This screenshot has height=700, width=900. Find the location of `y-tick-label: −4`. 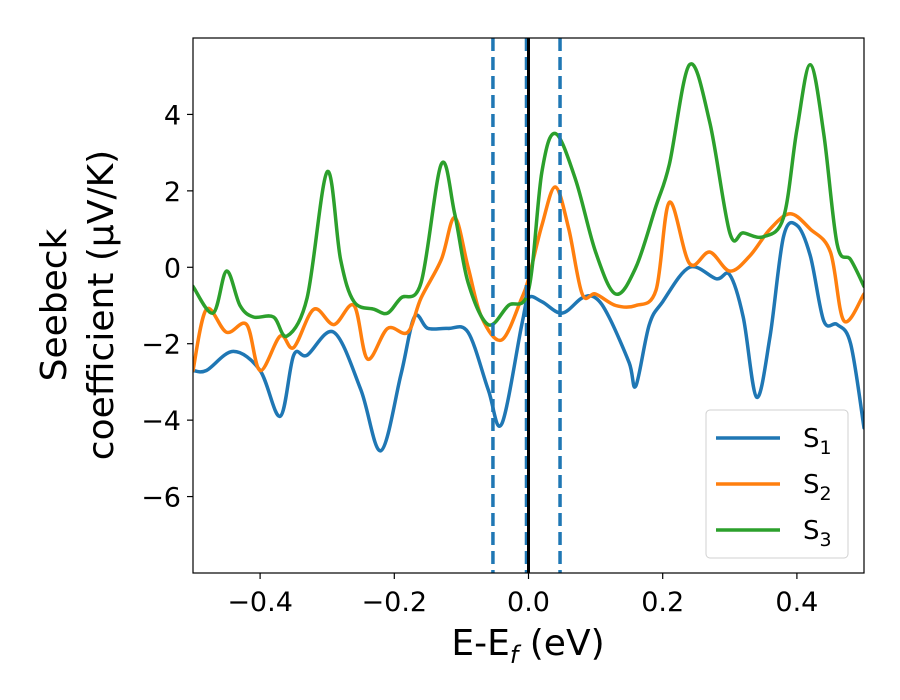

y-tick-label: −4 is located at coordinates (161, 421).